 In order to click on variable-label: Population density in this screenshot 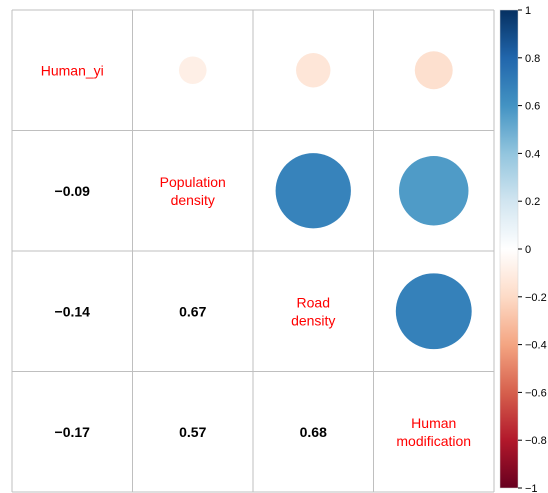, I will do `click(193, 191)`.